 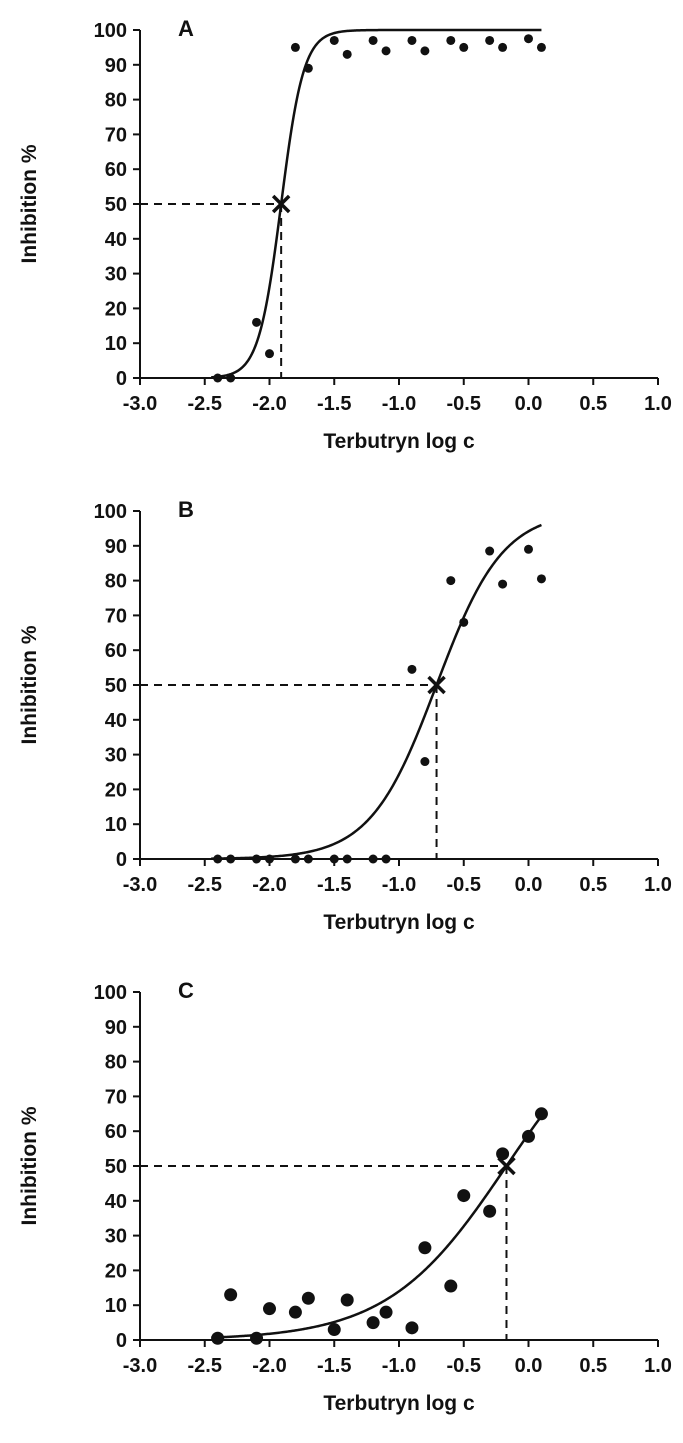 What do you see at coordinates (186, 28) in the screenshot?
I see `panel-label-a: A` at bounding box center [186, 28].